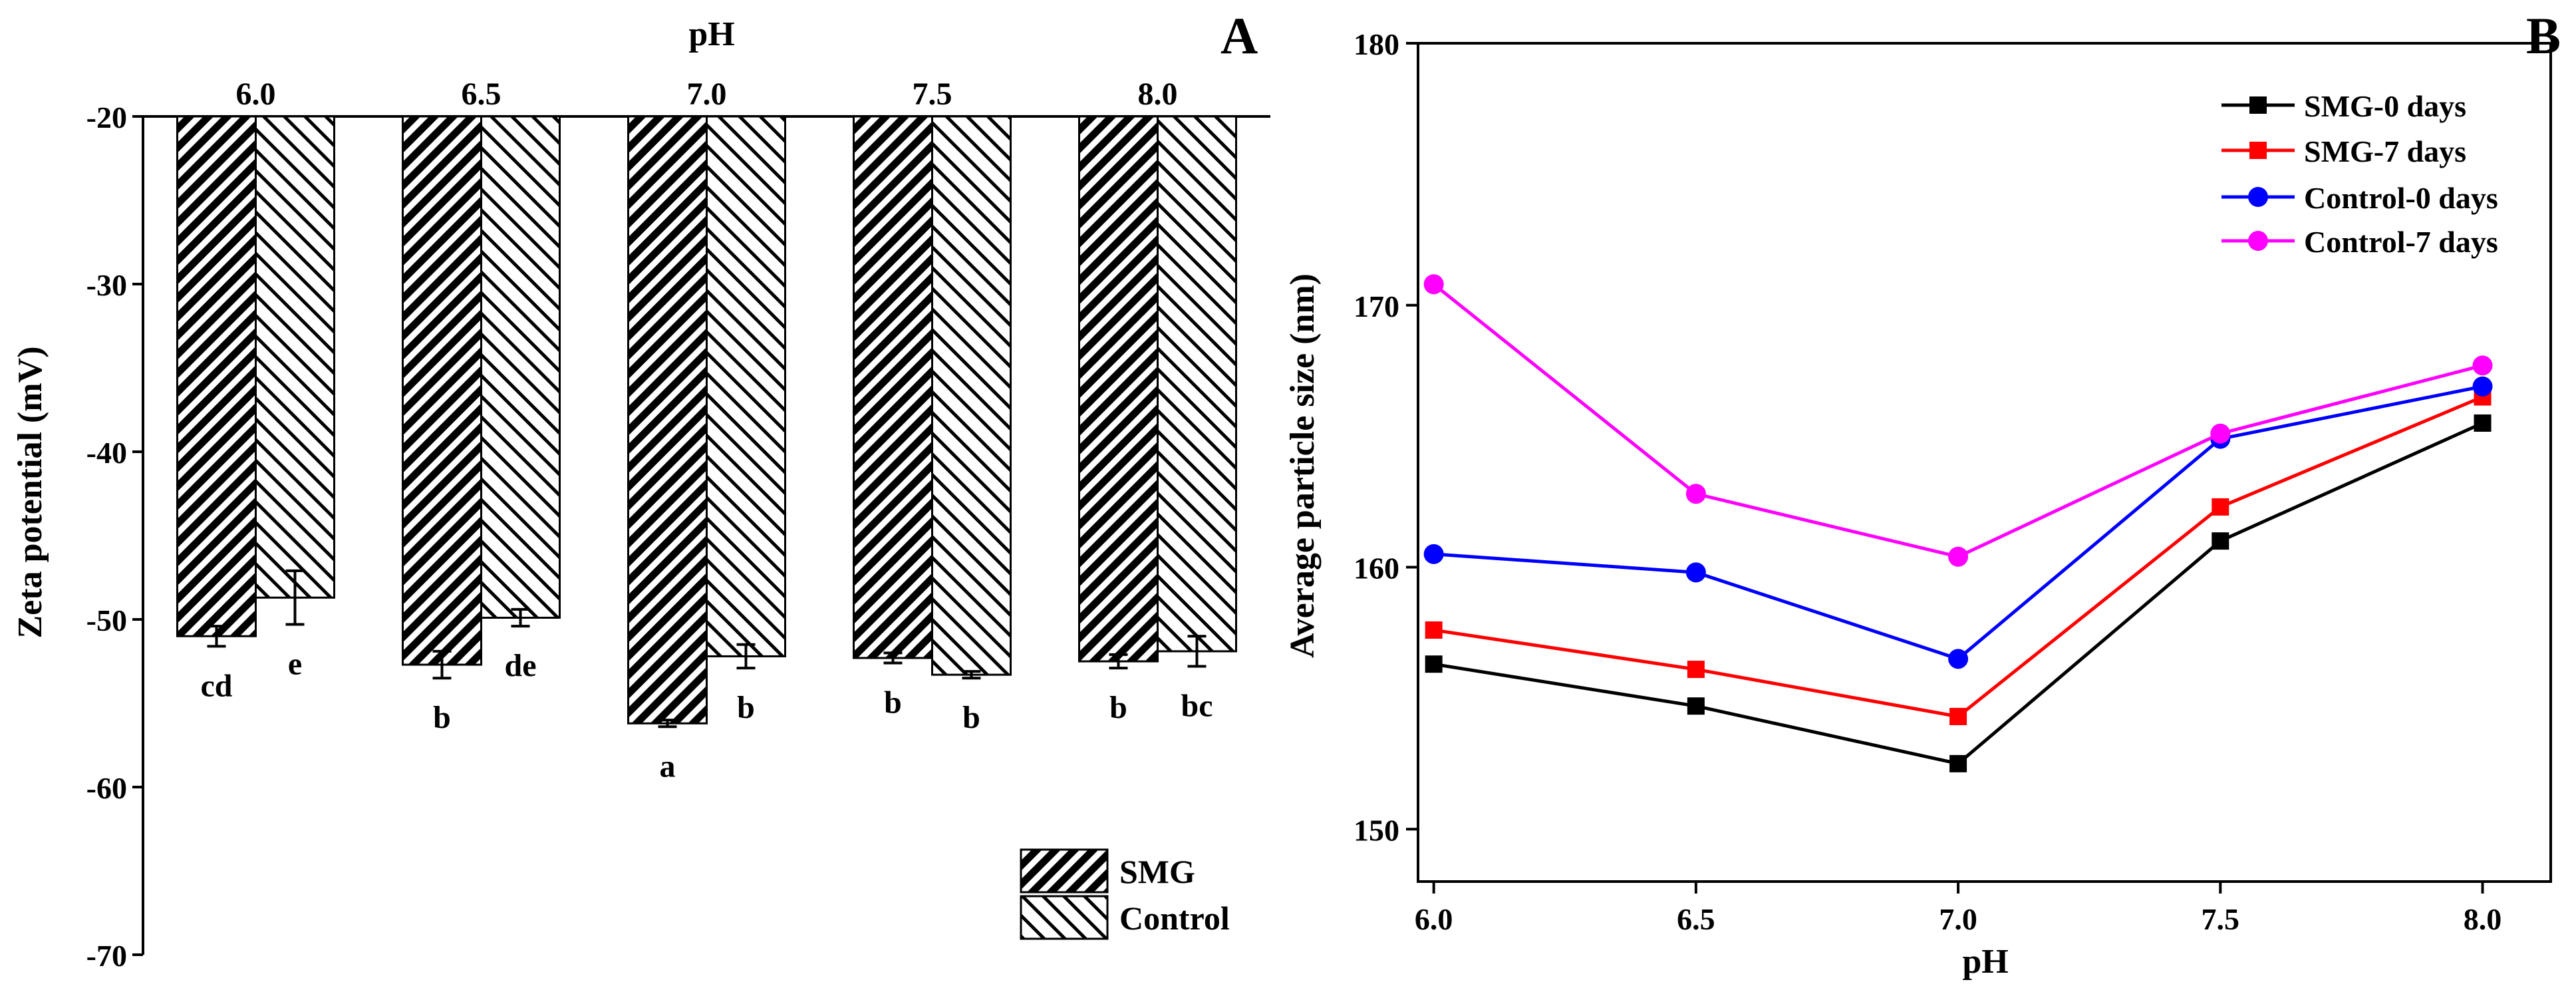 The width and height of the screenshot is (2576, 990). I want to click on panel-a-x-tick-label: 6.0, so click(256, 94).